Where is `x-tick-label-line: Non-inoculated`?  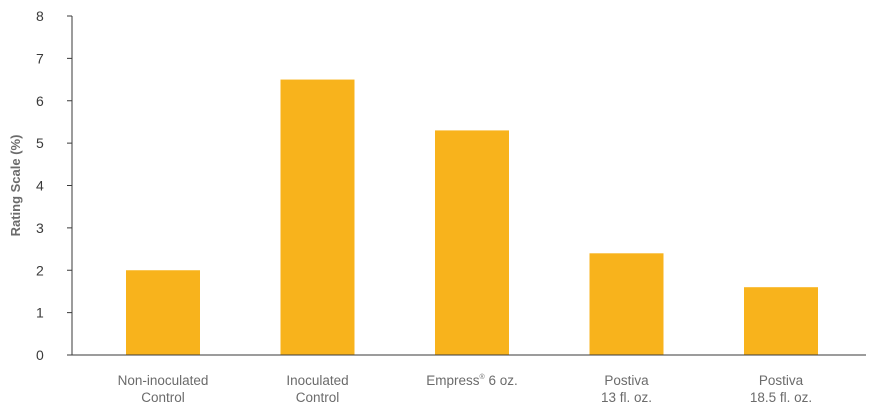
x-tick-label-line: Non-inoculated is located at coordinates (163, 380).